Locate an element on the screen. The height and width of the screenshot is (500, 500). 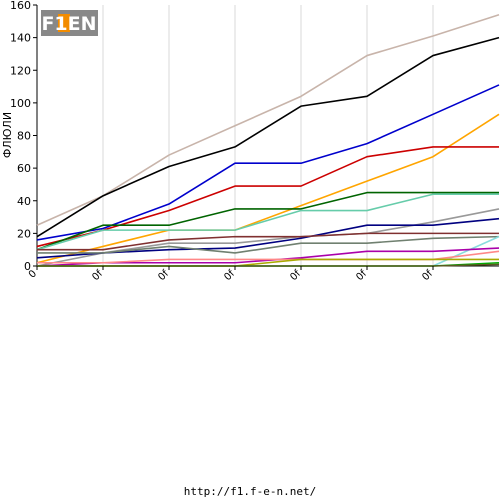
y-tick-label: 0 is located at coordinates (27, 266).